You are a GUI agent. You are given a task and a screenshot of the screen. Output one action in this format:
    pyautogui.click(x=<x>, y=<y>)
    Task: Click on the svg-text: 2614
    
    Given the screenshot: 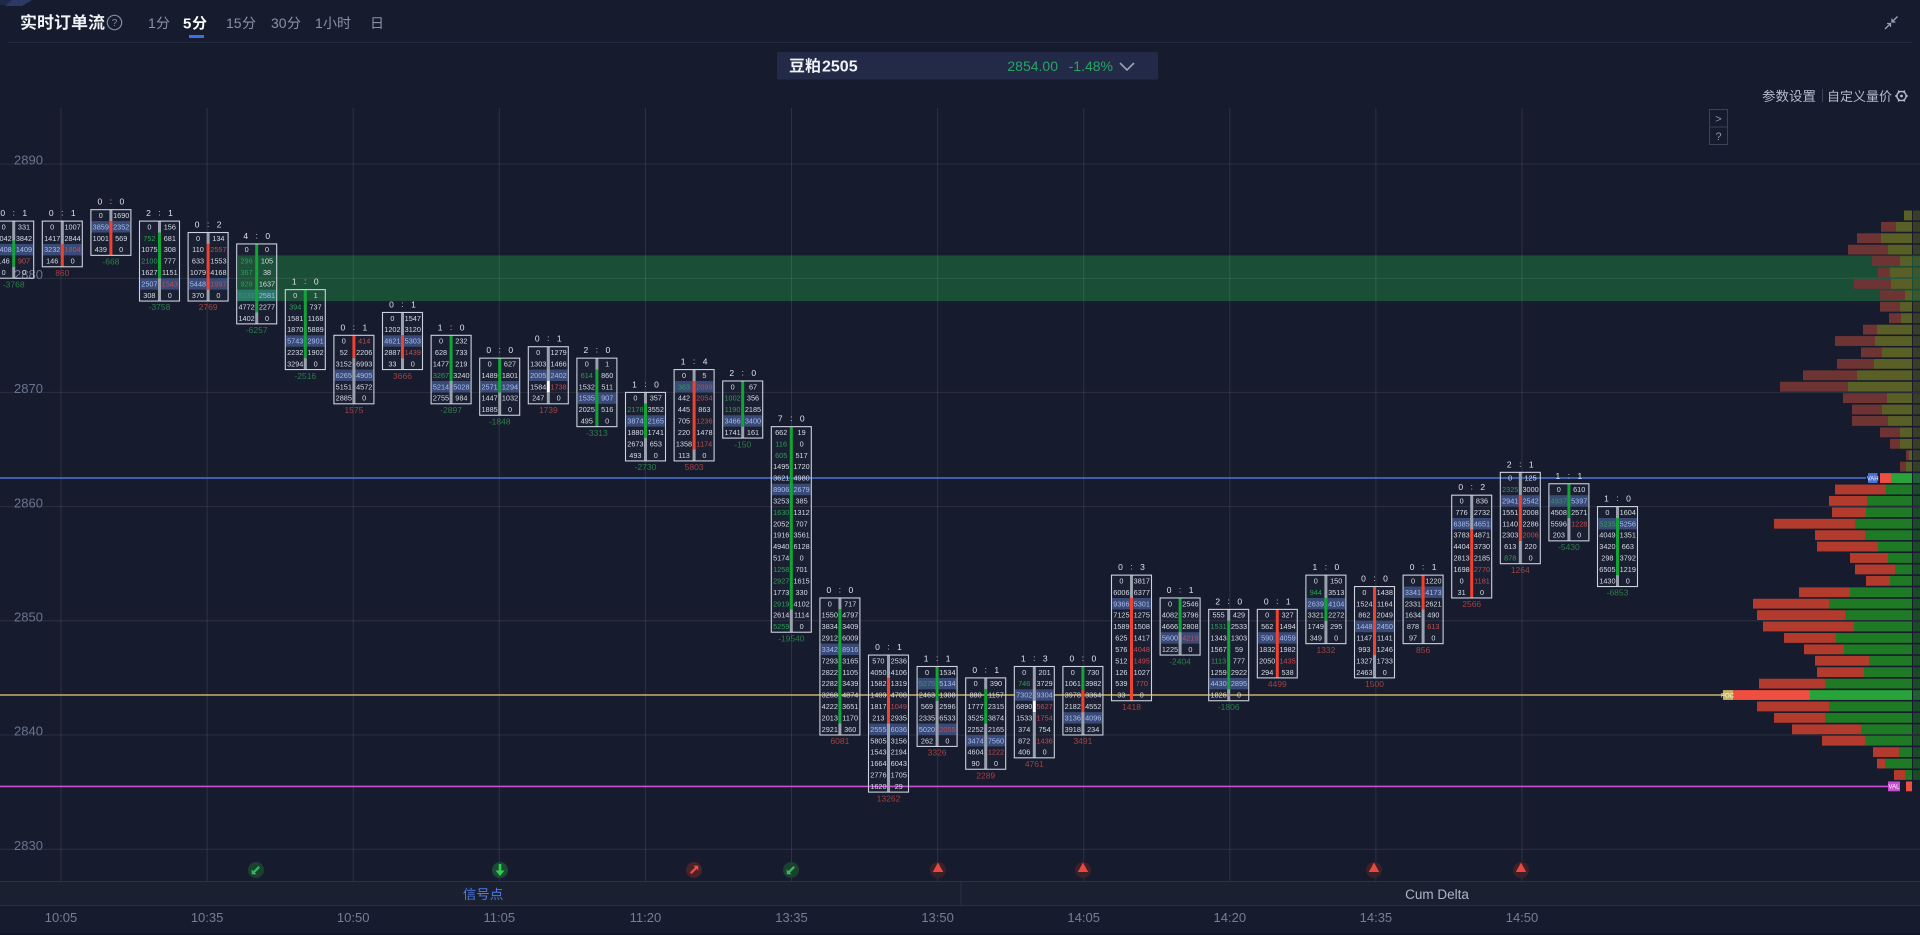 What is the action you would take?
    pyautogui.click(x=781, y=615)
    